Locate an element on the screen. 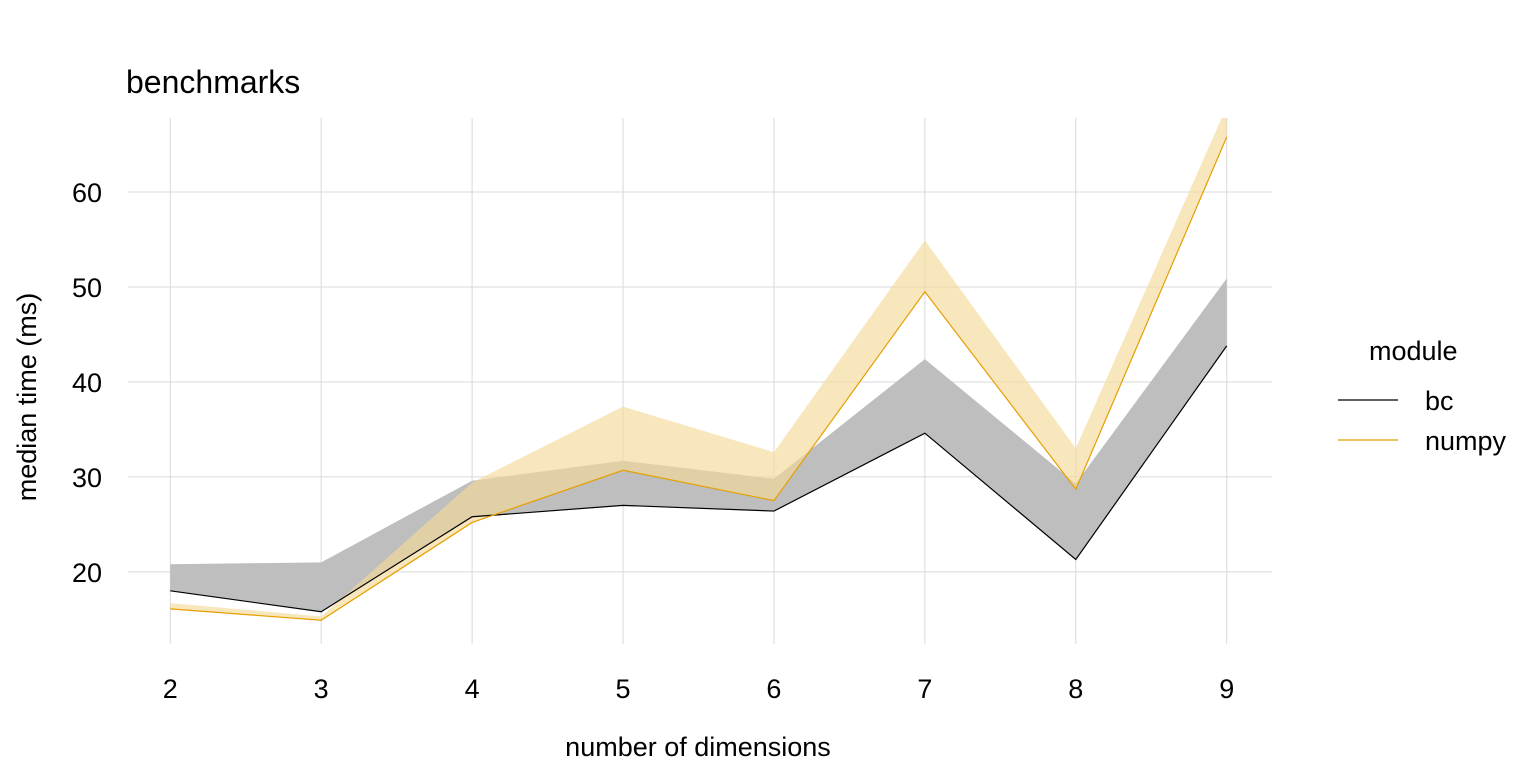  x-axis-title: number of dimensions is located at coordinates (698, 747).